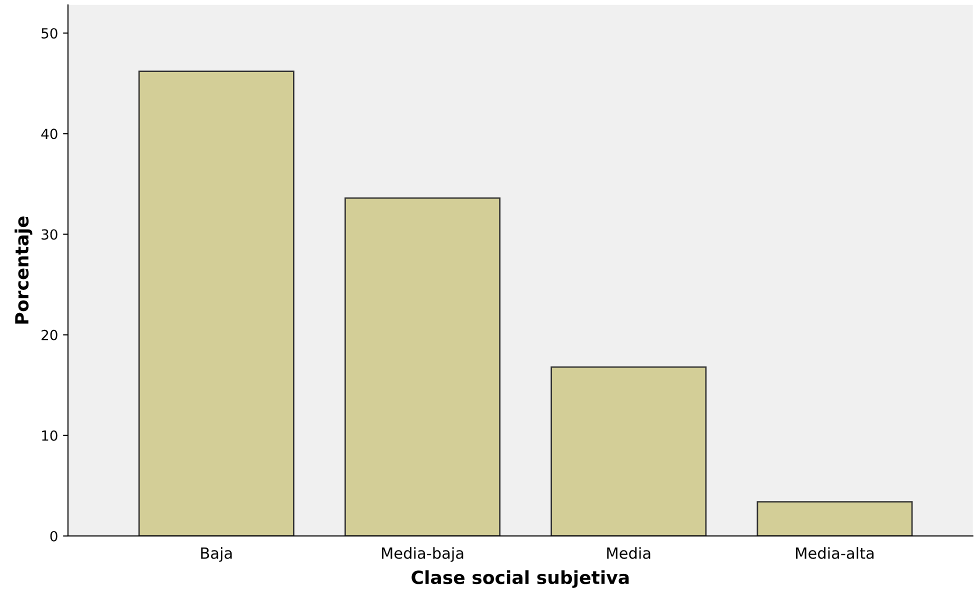  Describe the element at coordinates (50, 335) in the screenshot. I see `y-tick-label: 20` at that location.